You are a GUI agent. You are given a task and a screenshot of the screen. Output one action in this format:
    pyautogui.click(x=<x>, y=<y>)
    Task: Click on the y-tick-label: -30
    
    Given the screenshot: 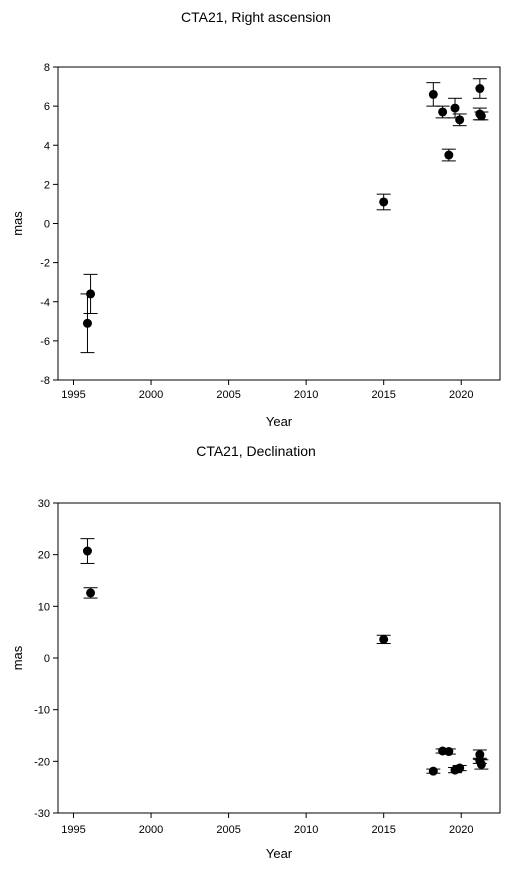 What is the action you would take?
    pyautogui.click(x=42, y=814)
    